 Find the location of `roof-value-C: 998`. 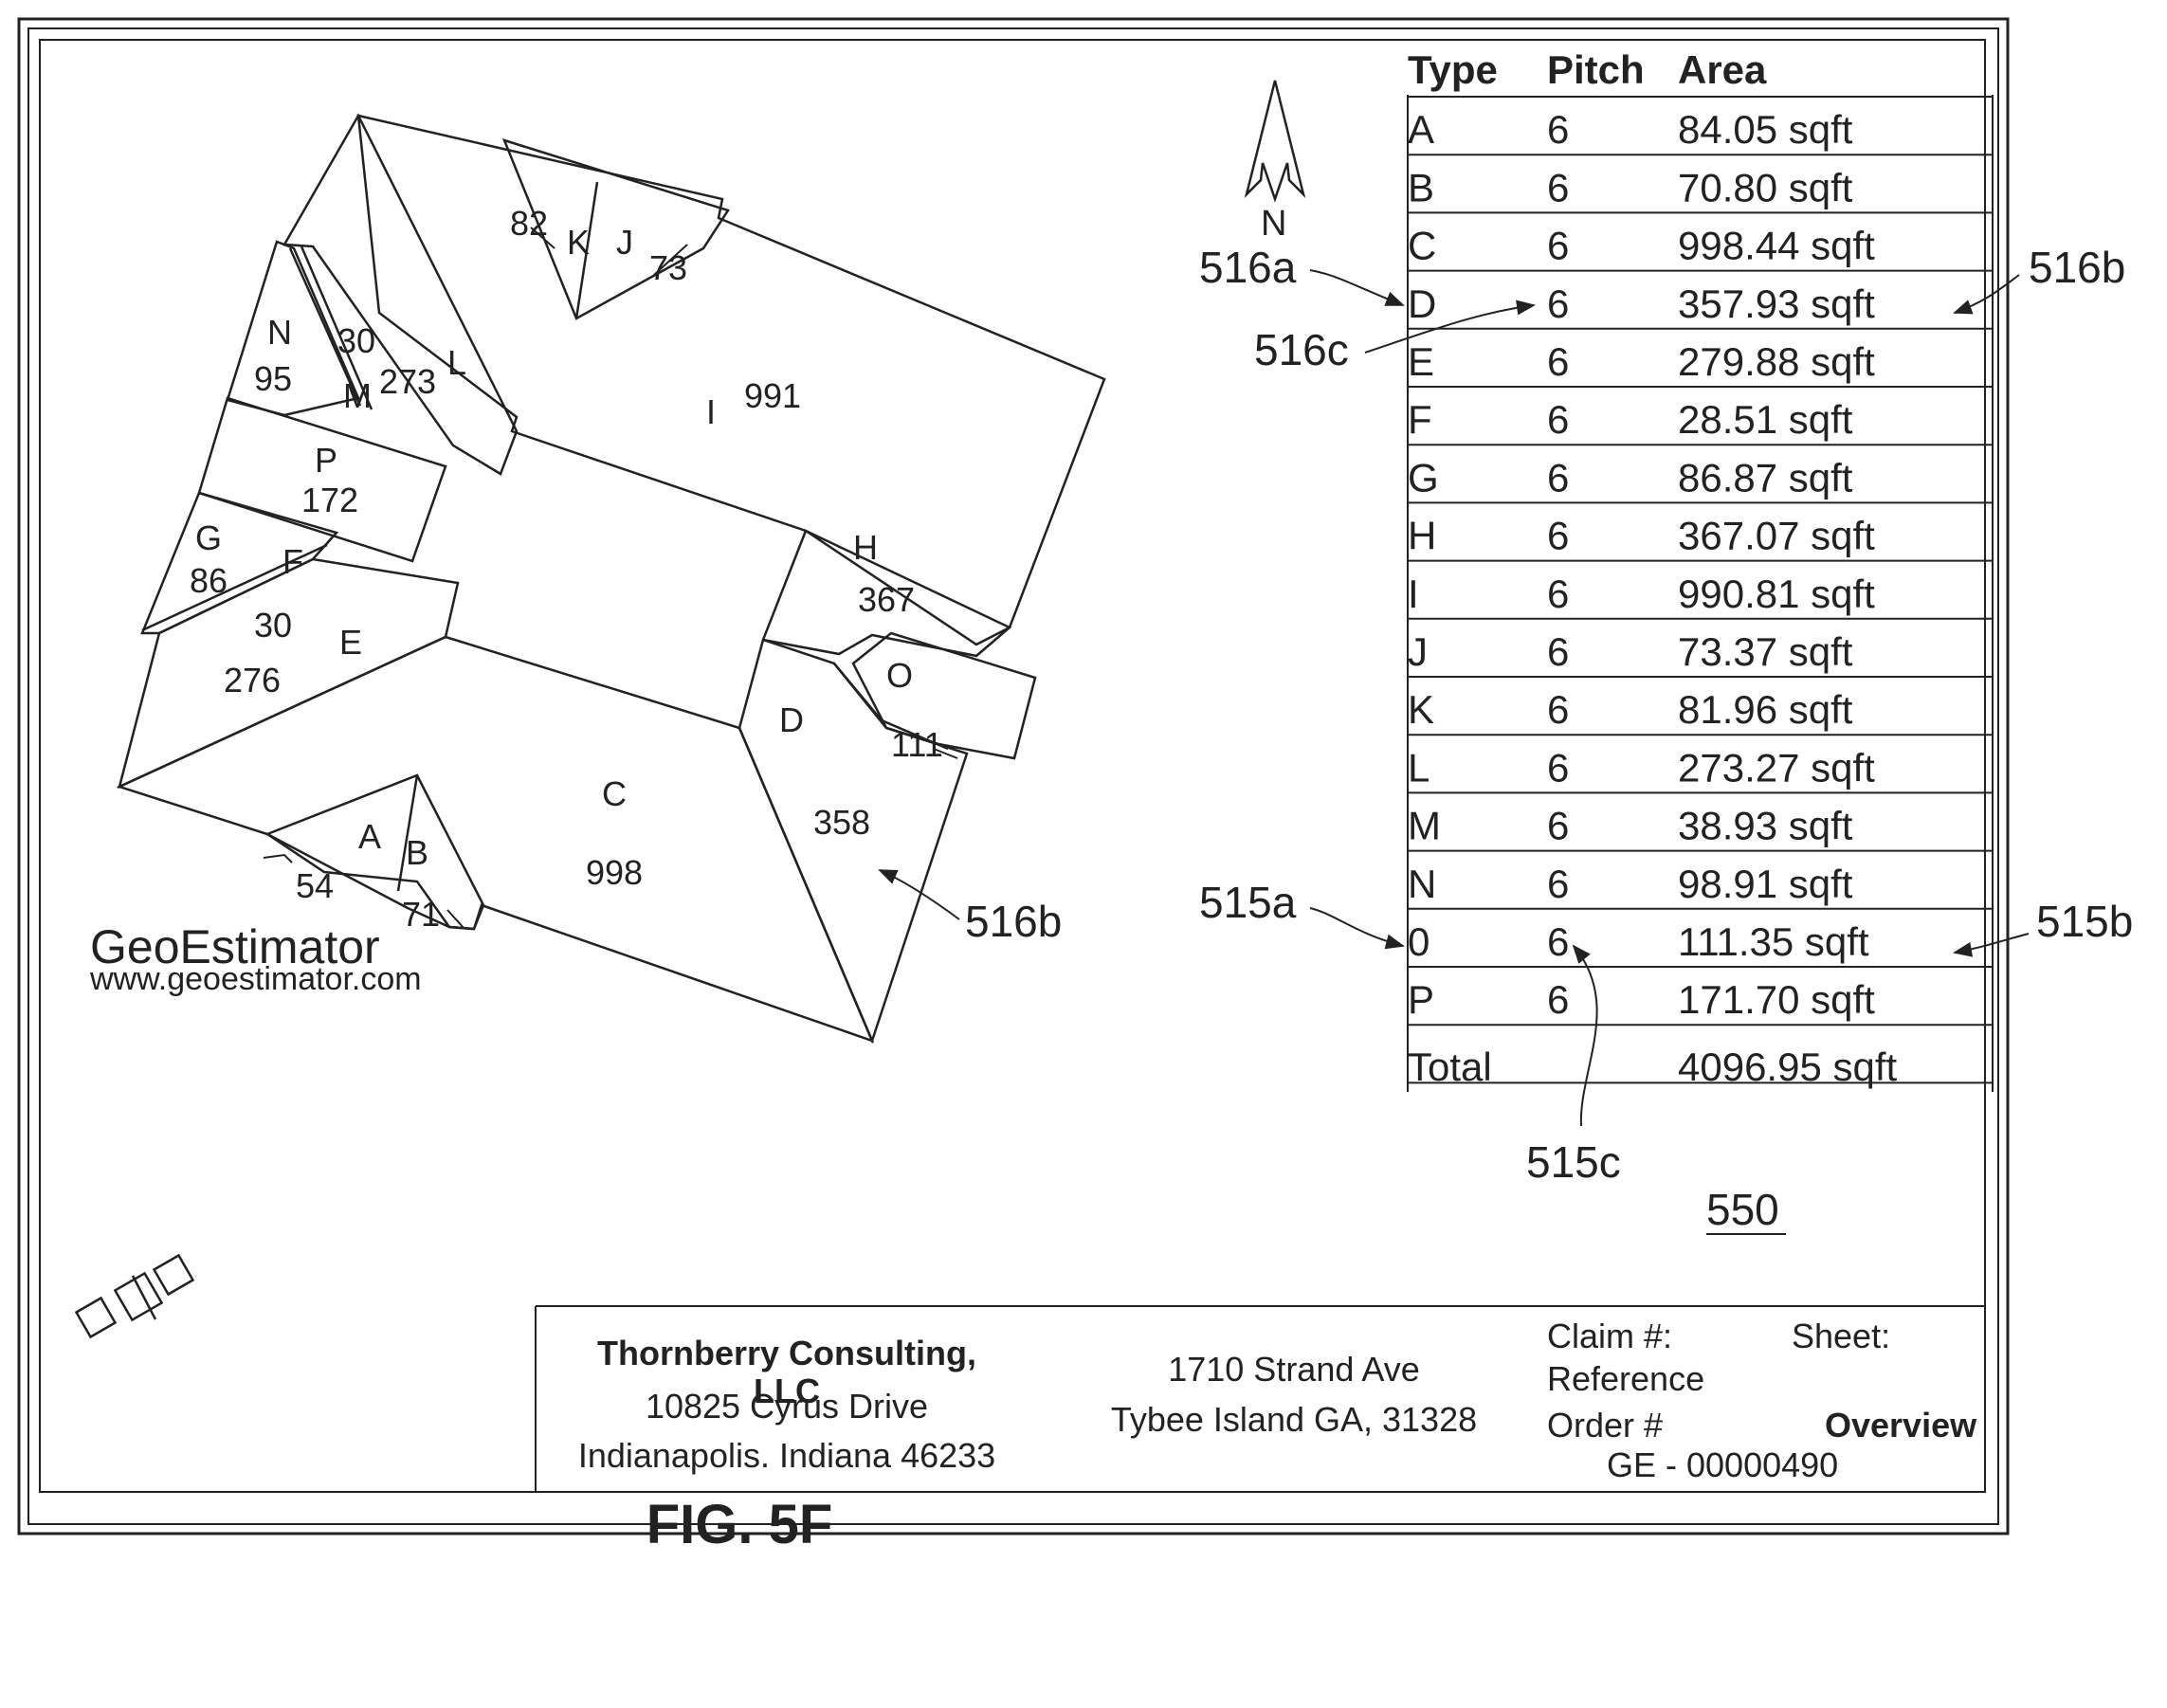

roof-value-C: 998 is located at coordinates (614, 872).